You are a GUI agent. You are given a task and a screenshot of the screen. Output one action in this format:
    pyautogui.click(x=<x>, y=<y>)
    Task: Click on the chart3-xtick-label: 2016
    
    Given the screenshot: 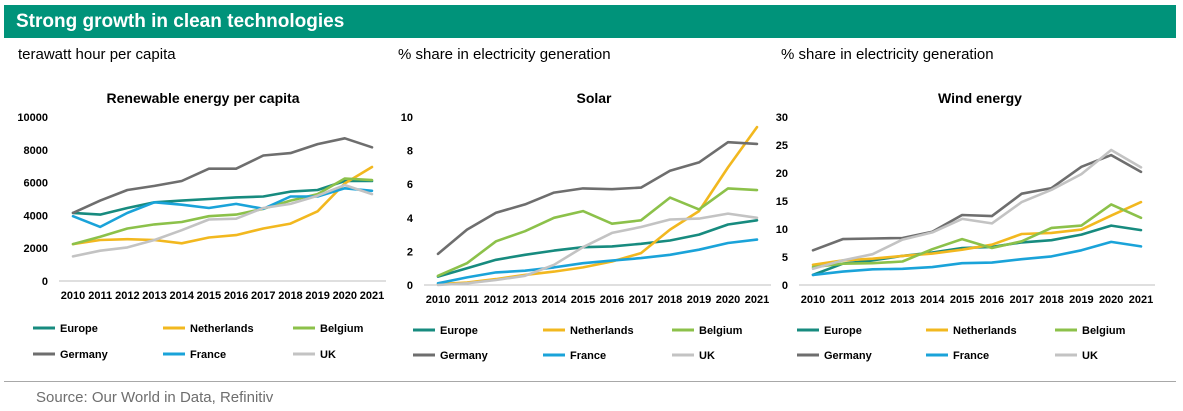 What is the action you would take?
    pyautogui.click(x=992, y=300)
    